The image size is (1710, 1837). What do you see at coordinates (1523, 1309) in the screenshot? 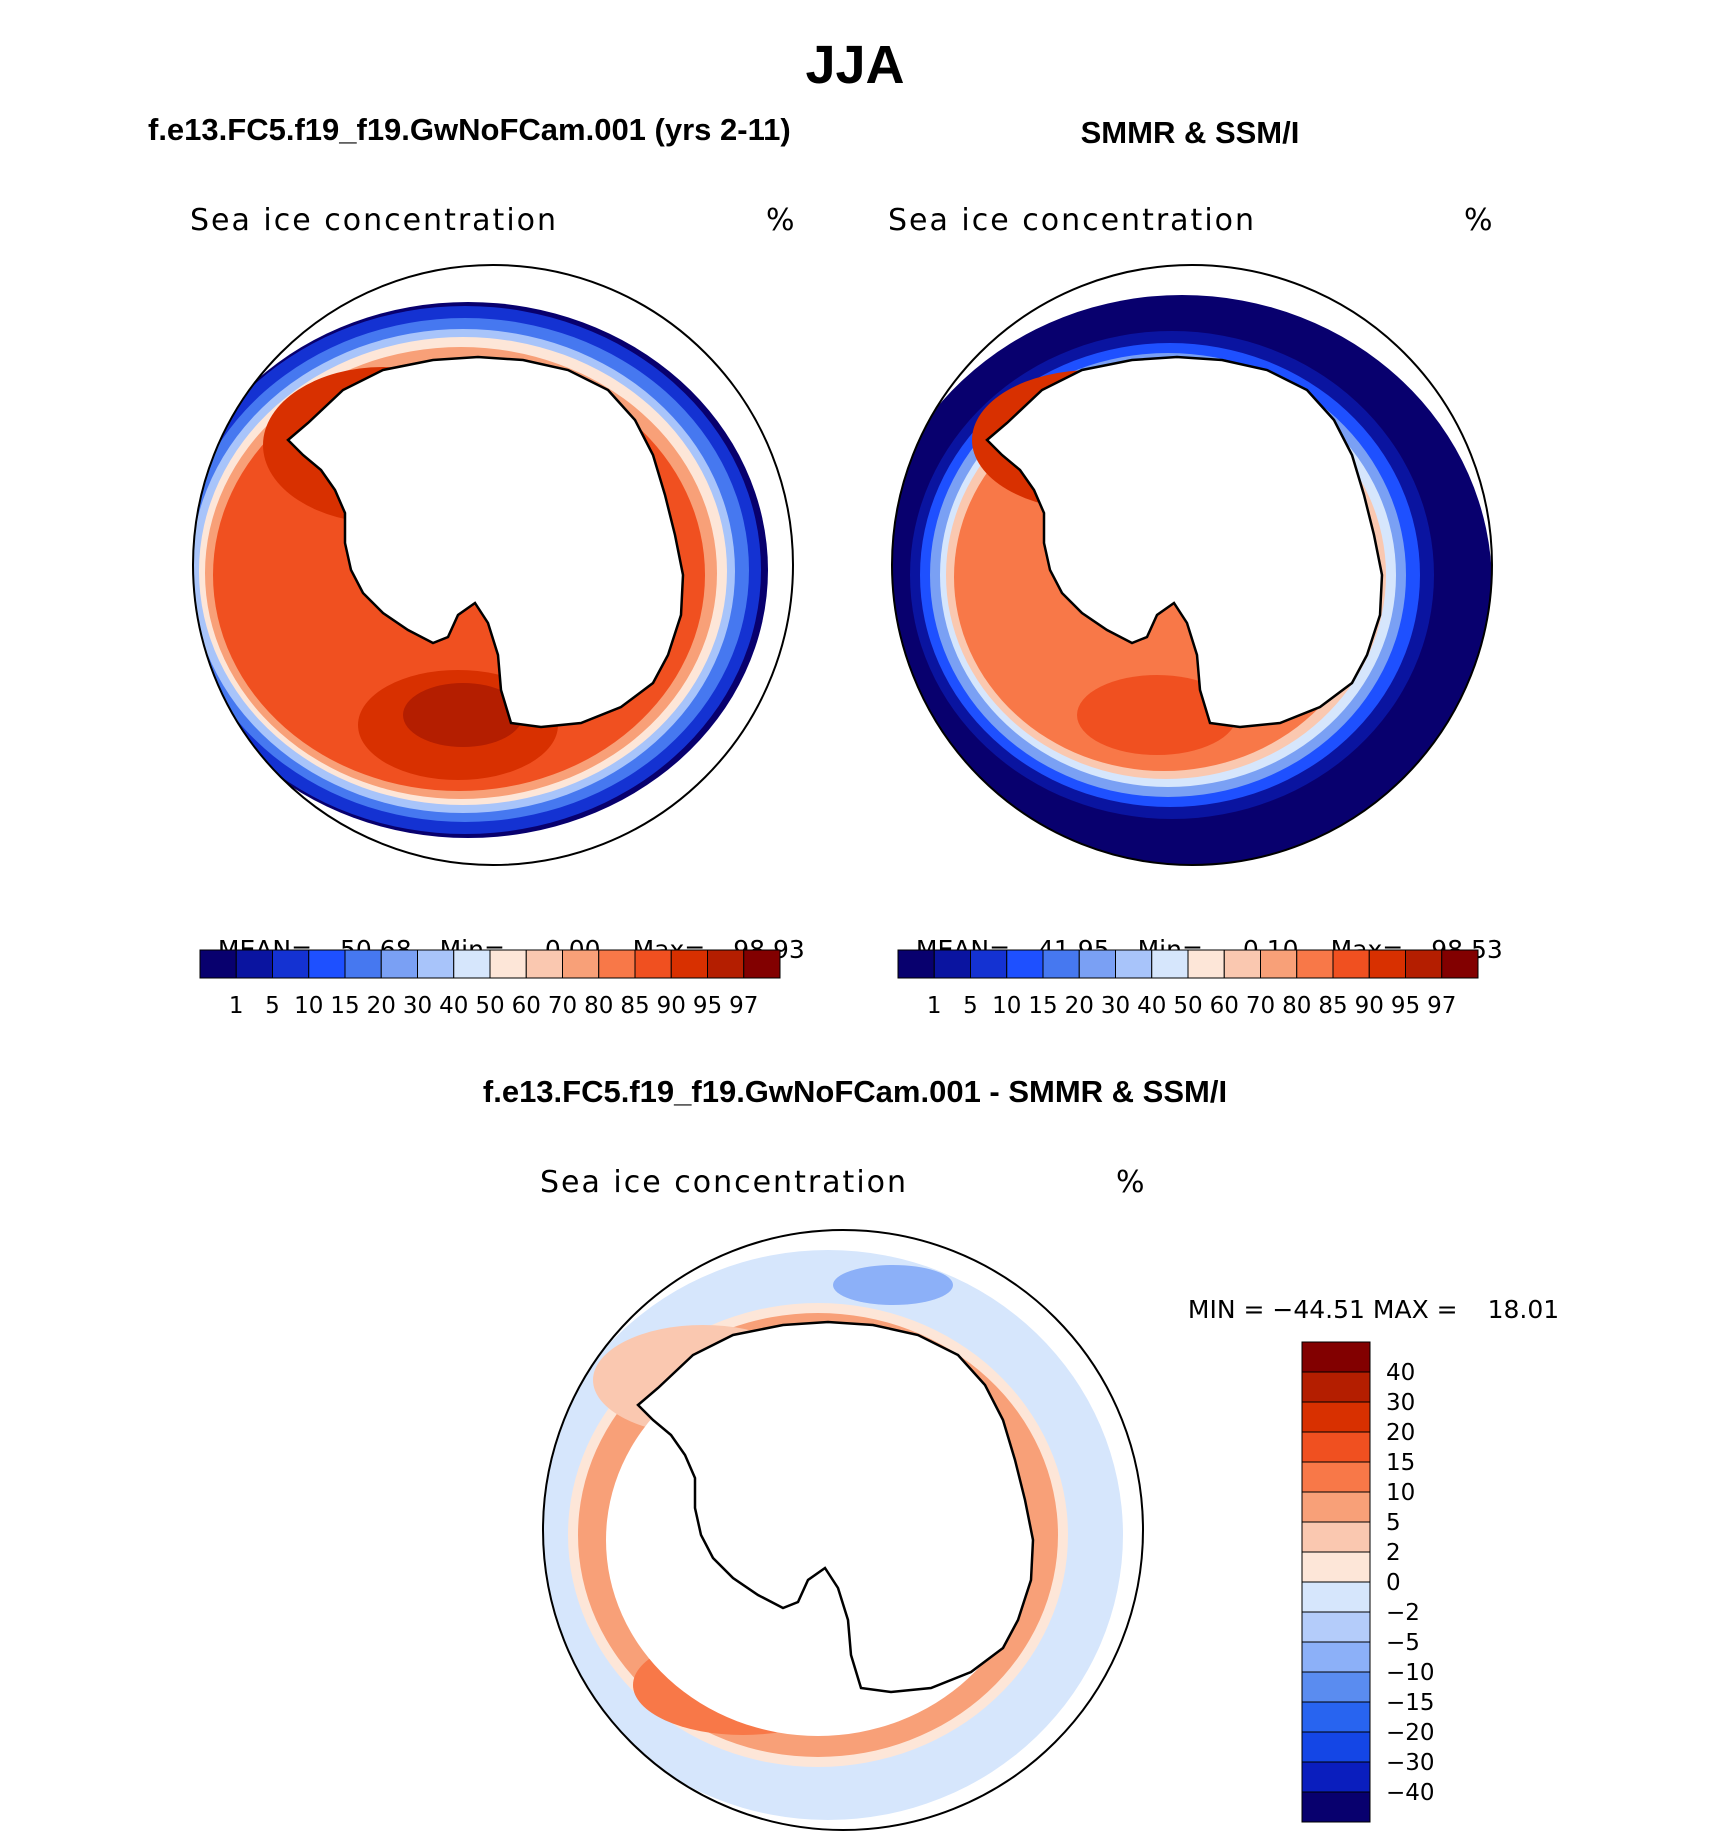
I see `diff-max-value: 18.01` at bounding box center [1523, 1309].